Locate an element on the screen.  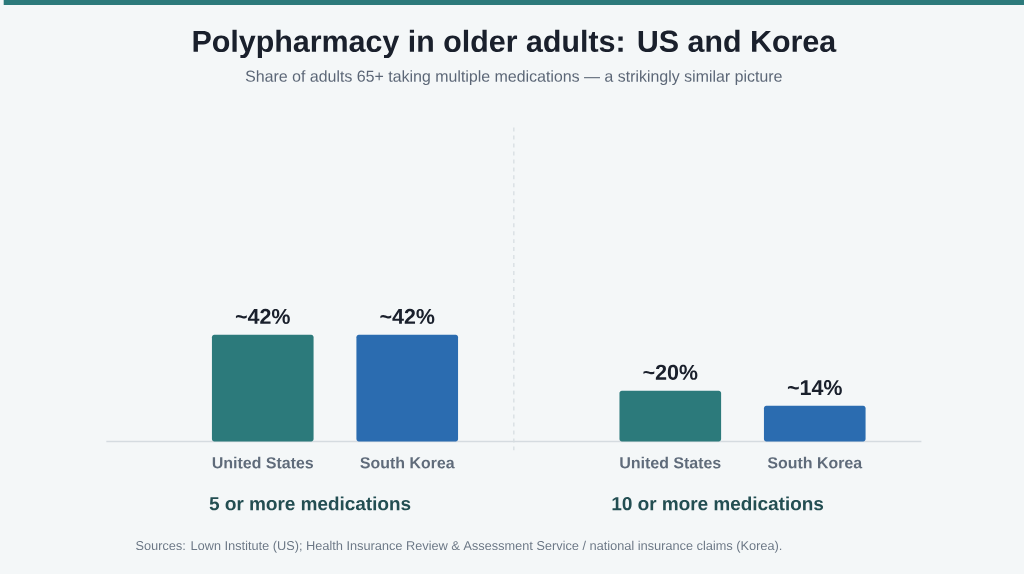
data-label: ~14% is located at coordinates (814, 388).